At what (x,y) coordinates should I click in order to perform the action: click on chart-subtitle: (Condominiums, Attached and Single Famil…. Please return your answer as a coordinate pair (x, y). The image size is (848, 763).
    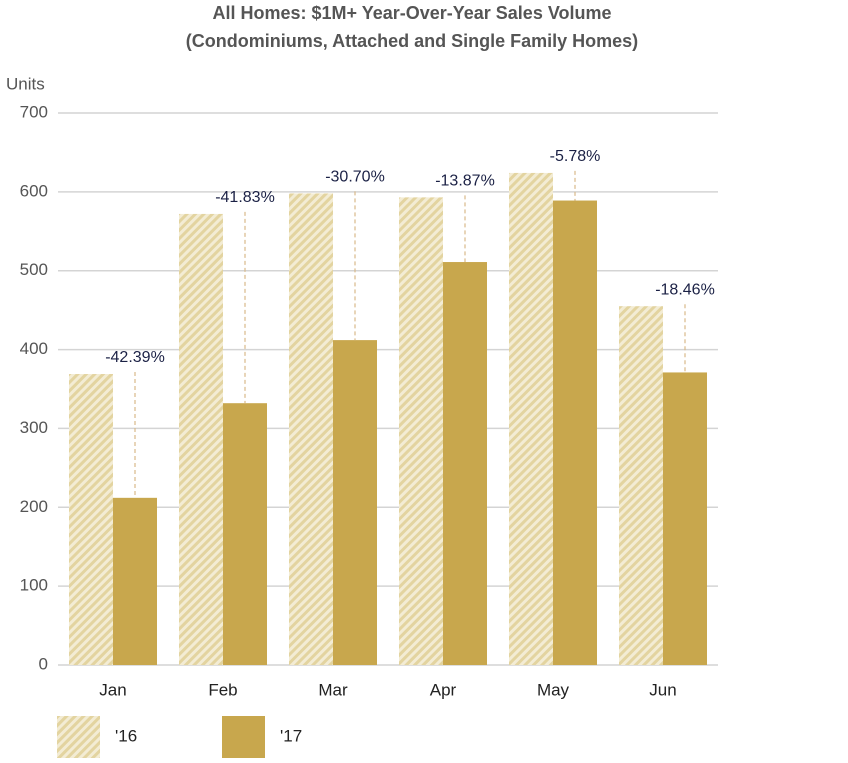
    Looking at the image, I should click on (412, 41).